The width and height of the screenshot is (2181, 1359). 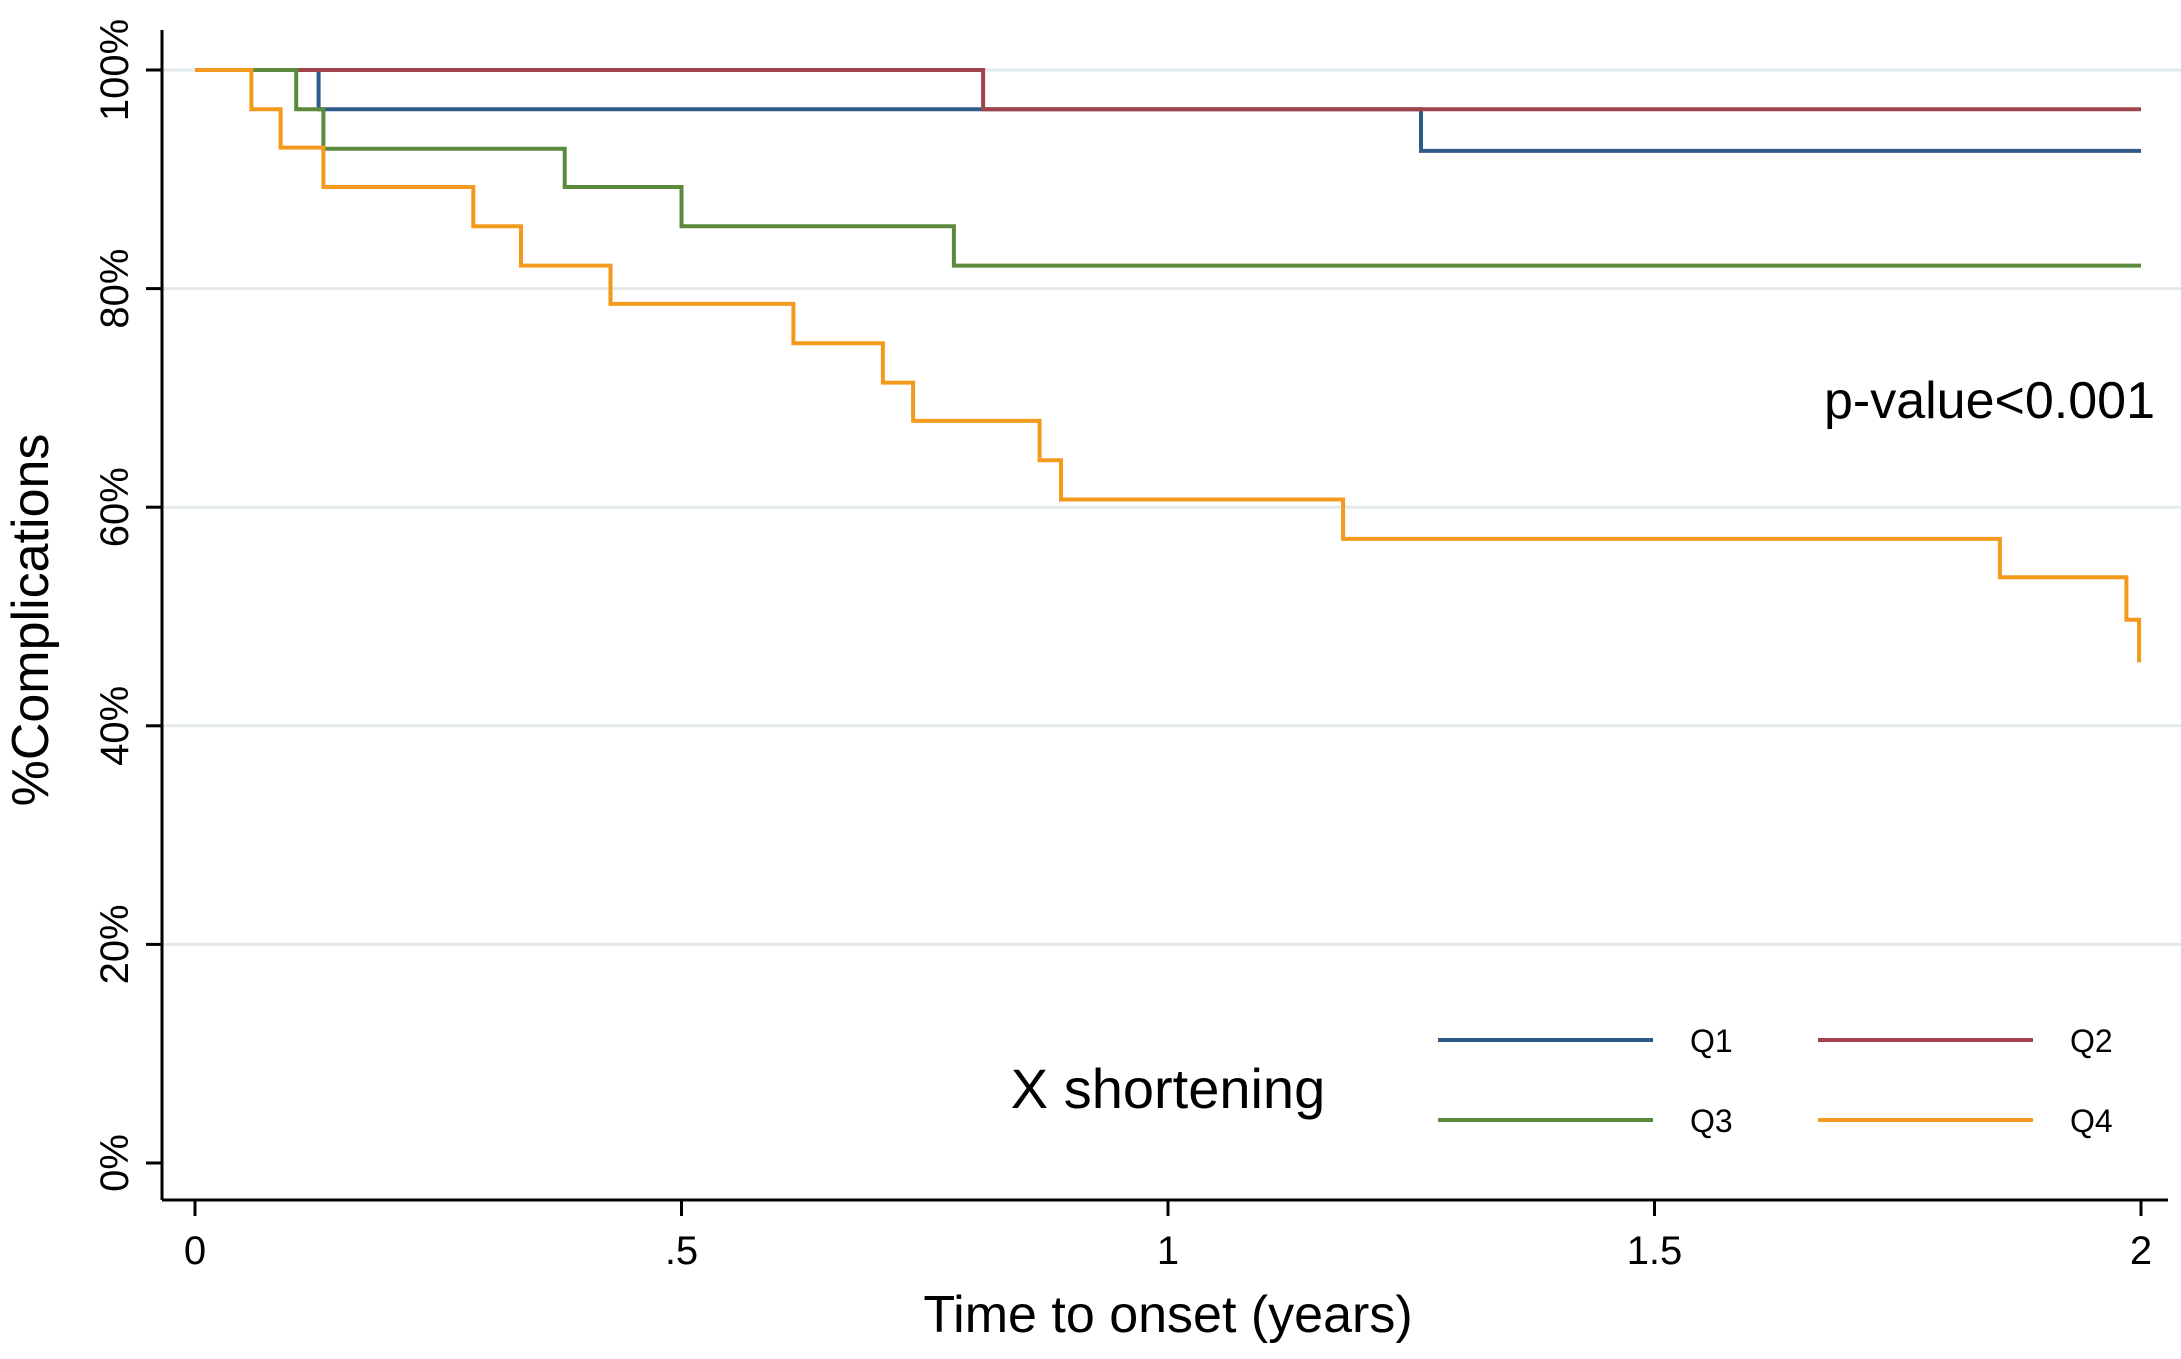 What do you see at coordinates (115, 944) in the screenshot?
I see `y-tick-label-20: 20%` at bounding box center [115, 944].